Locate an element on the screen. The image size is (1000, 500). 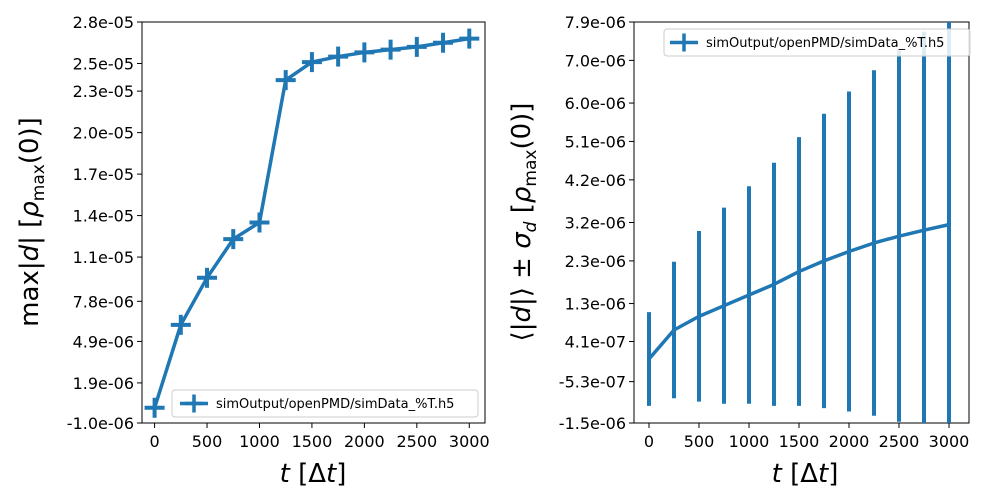
right-y-tick-label: 7.0e-06 is located at coordinates (595, 60).